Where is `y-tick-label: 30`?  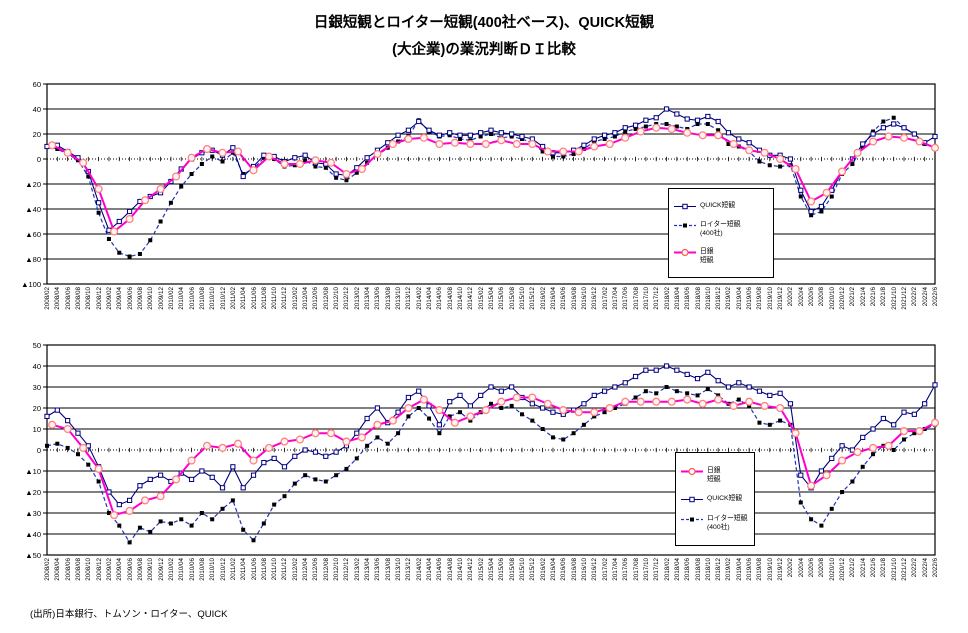
y-tick-label: 30 is located at coordinates (36, 387).